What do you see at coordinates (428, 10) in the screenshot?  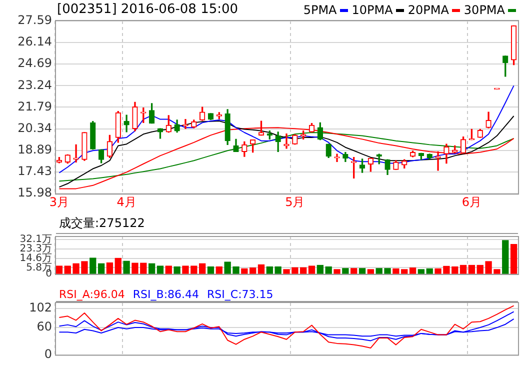 I see `legend-label: 20PMA` at bounding box center [428, 10].